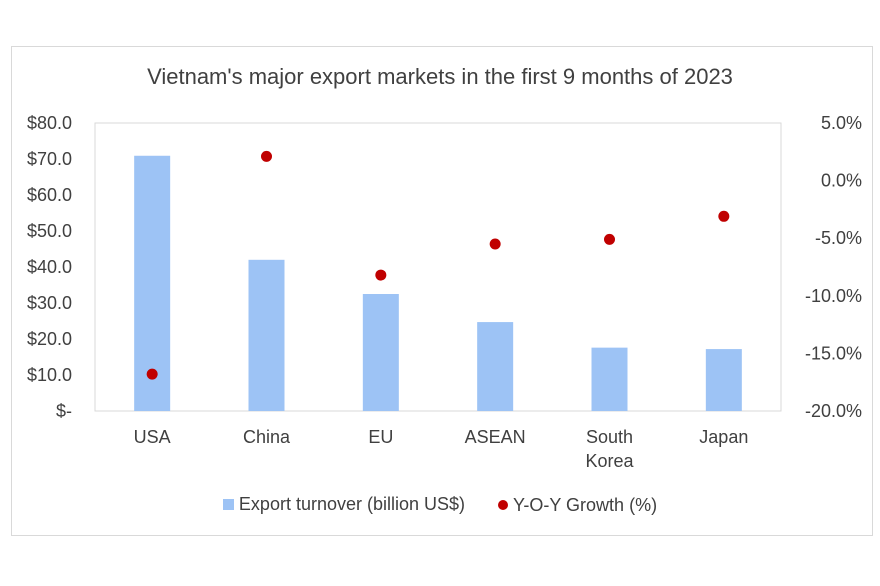 The image size is (880, 586). What do you see at coordinates (495, 437) in the screenshot?
I see `x-category-label: ASEAN` at bounding box center [495, 437].